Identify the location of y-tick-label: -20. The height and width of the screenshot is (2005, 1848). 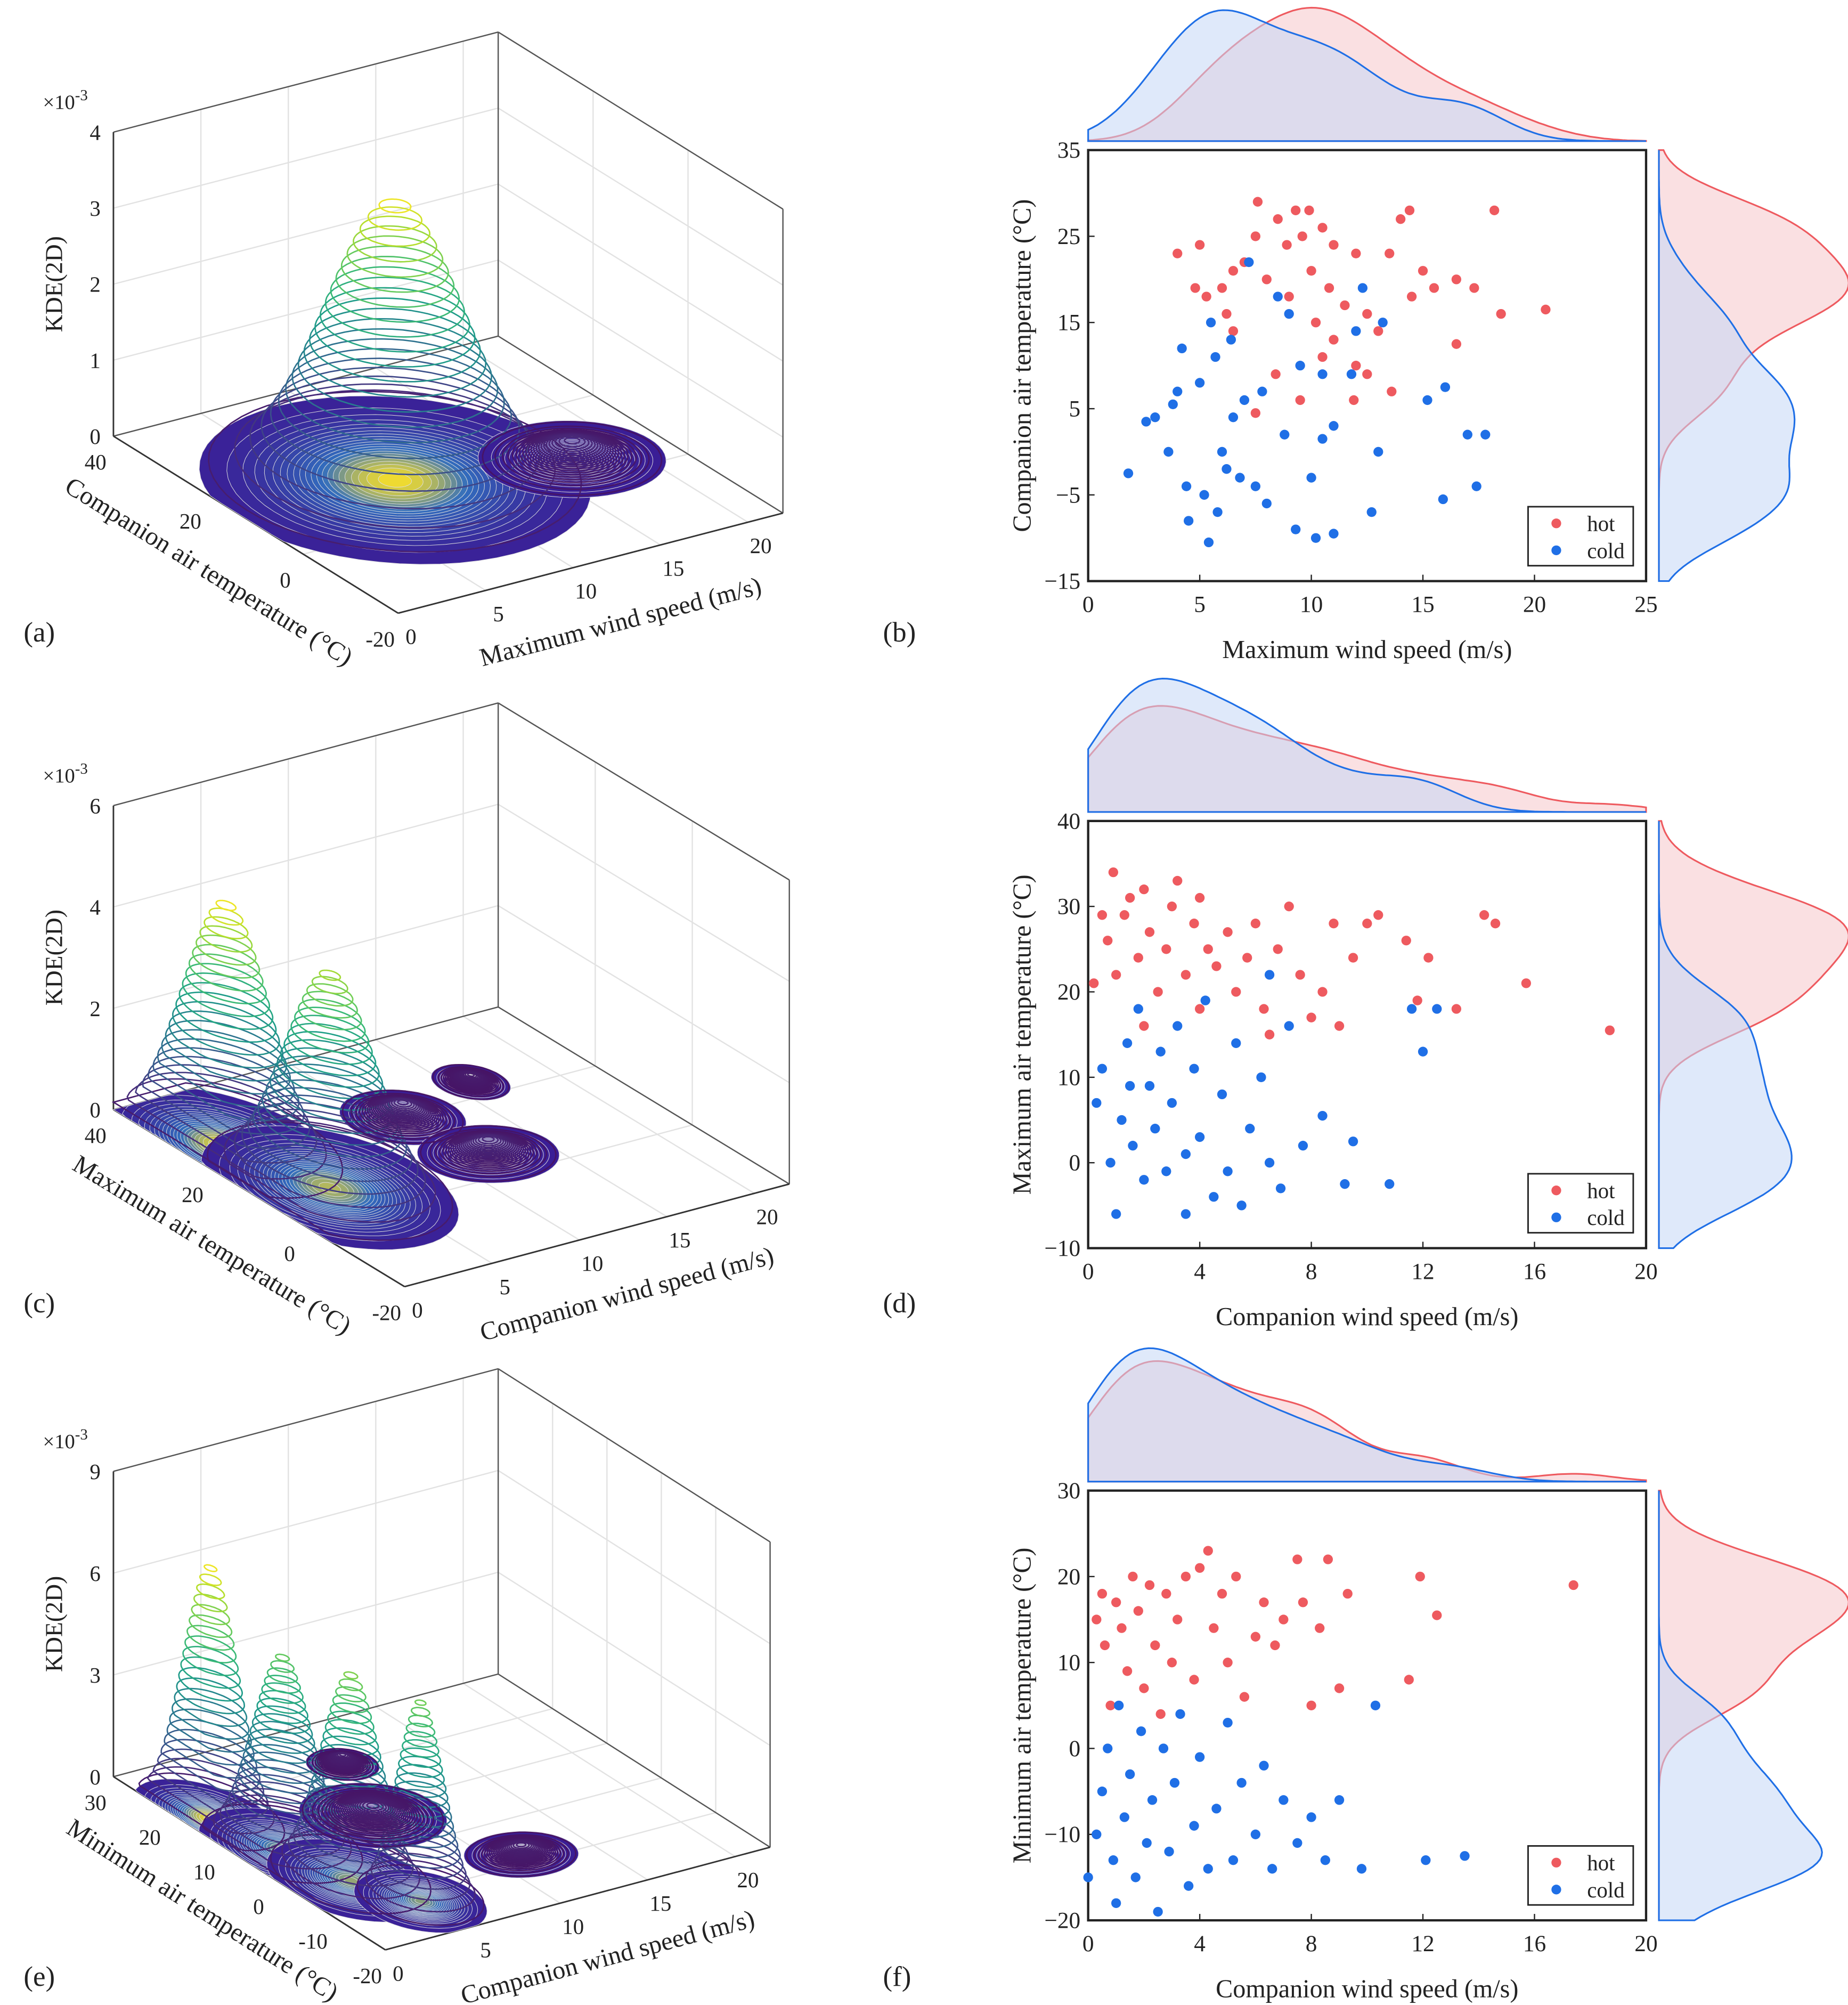
(387, 1313).